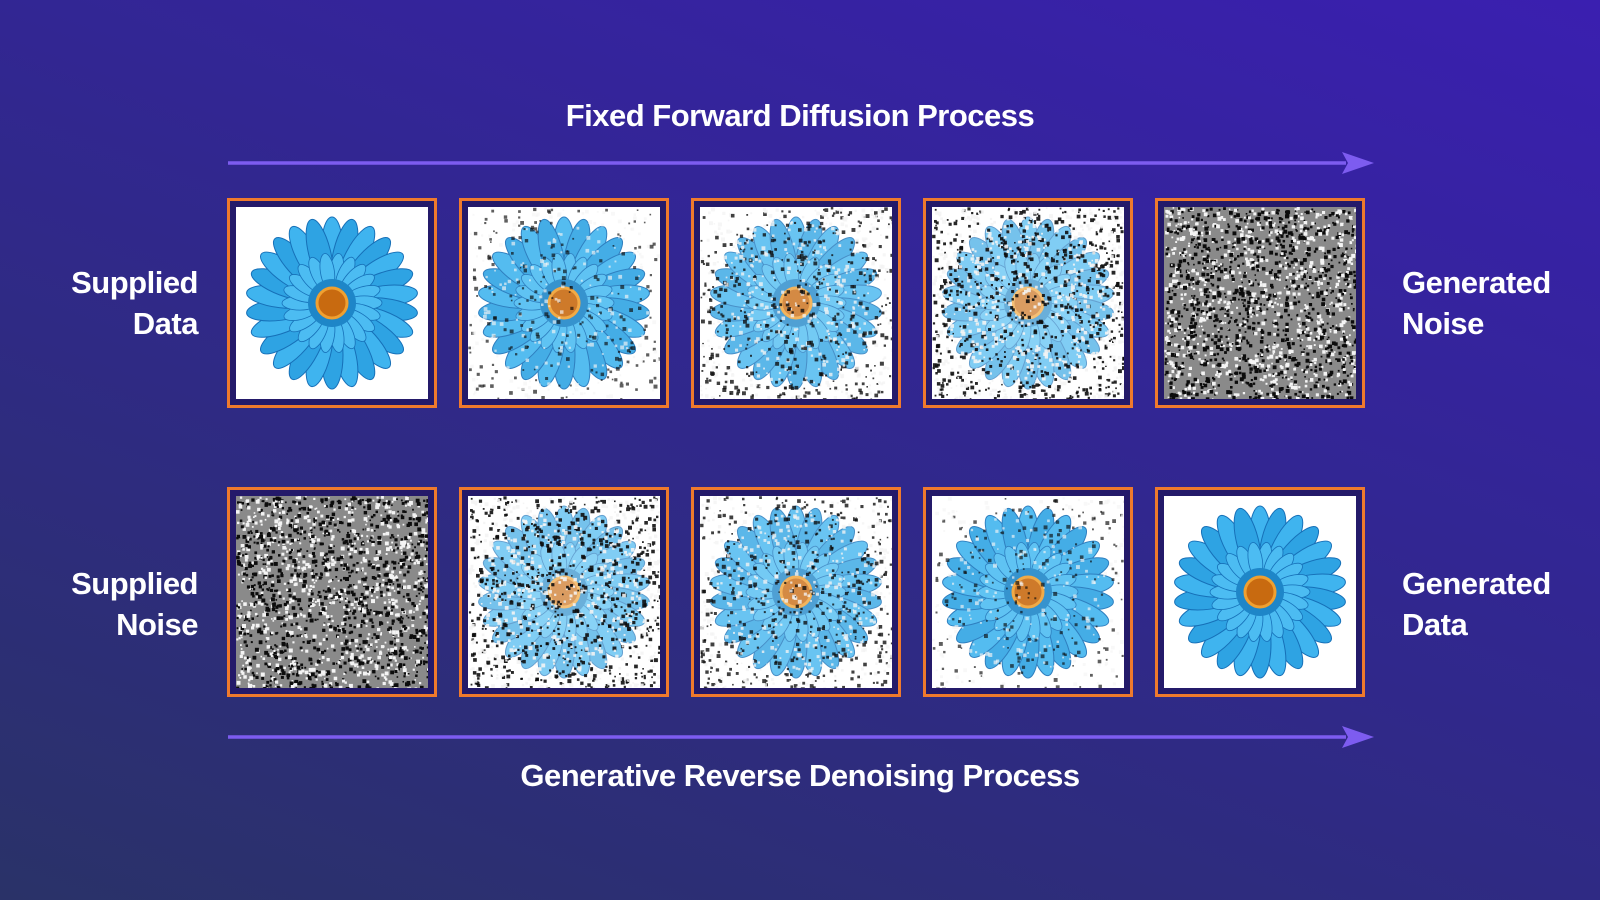 Image resolution: width=1600 pixels, height=900 pixels. I want to click on supplied-noise-label-line1: Supplied, so click(134, 583).